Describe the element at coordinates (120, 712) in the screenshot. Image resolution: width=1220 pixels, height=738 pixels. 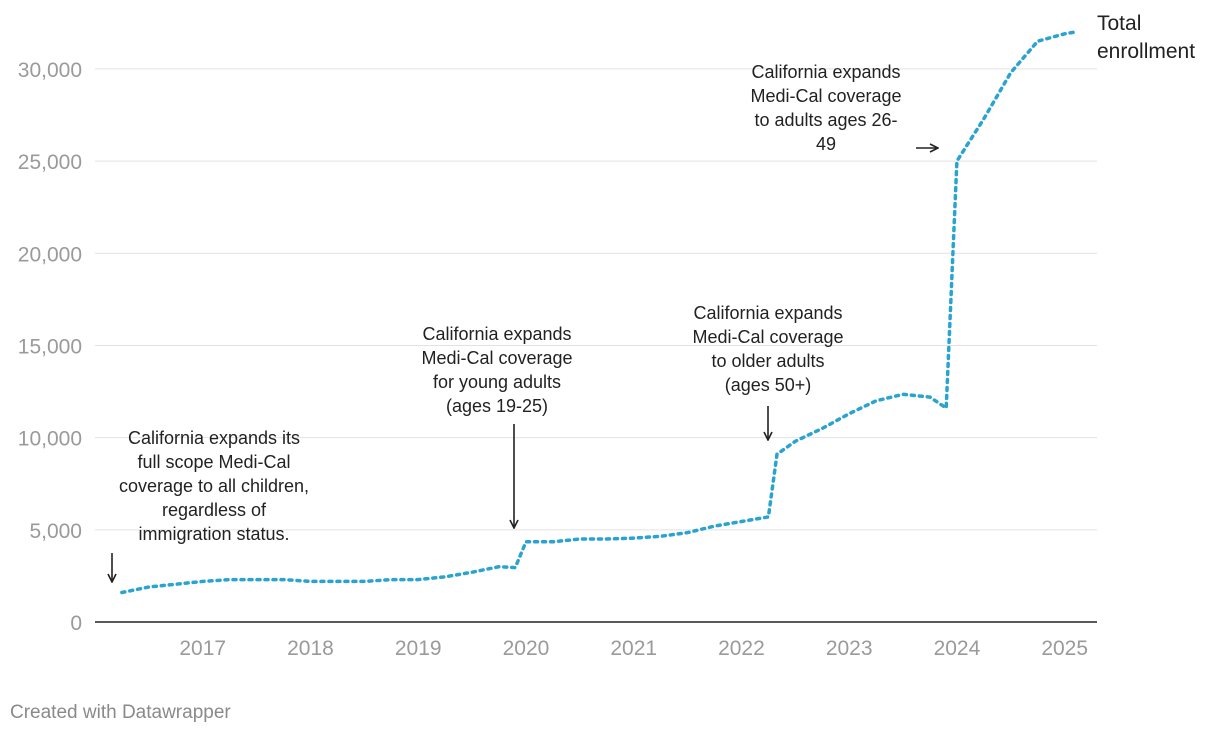
I see `credit-text: Created with Datawrapper` at that location.